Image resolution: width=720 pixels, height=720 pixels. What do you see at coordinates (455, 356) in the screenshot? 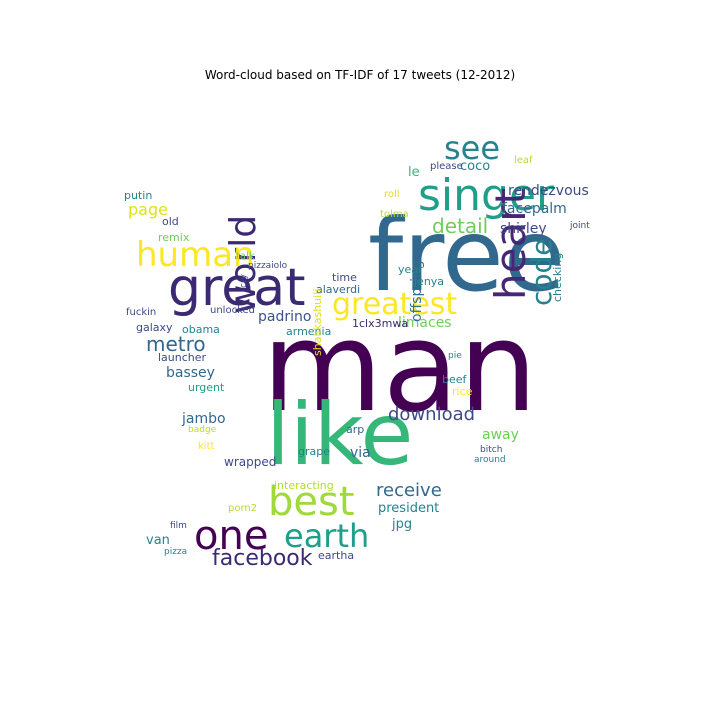
I see `word-pie: pie` at bounding box center [455, 356].